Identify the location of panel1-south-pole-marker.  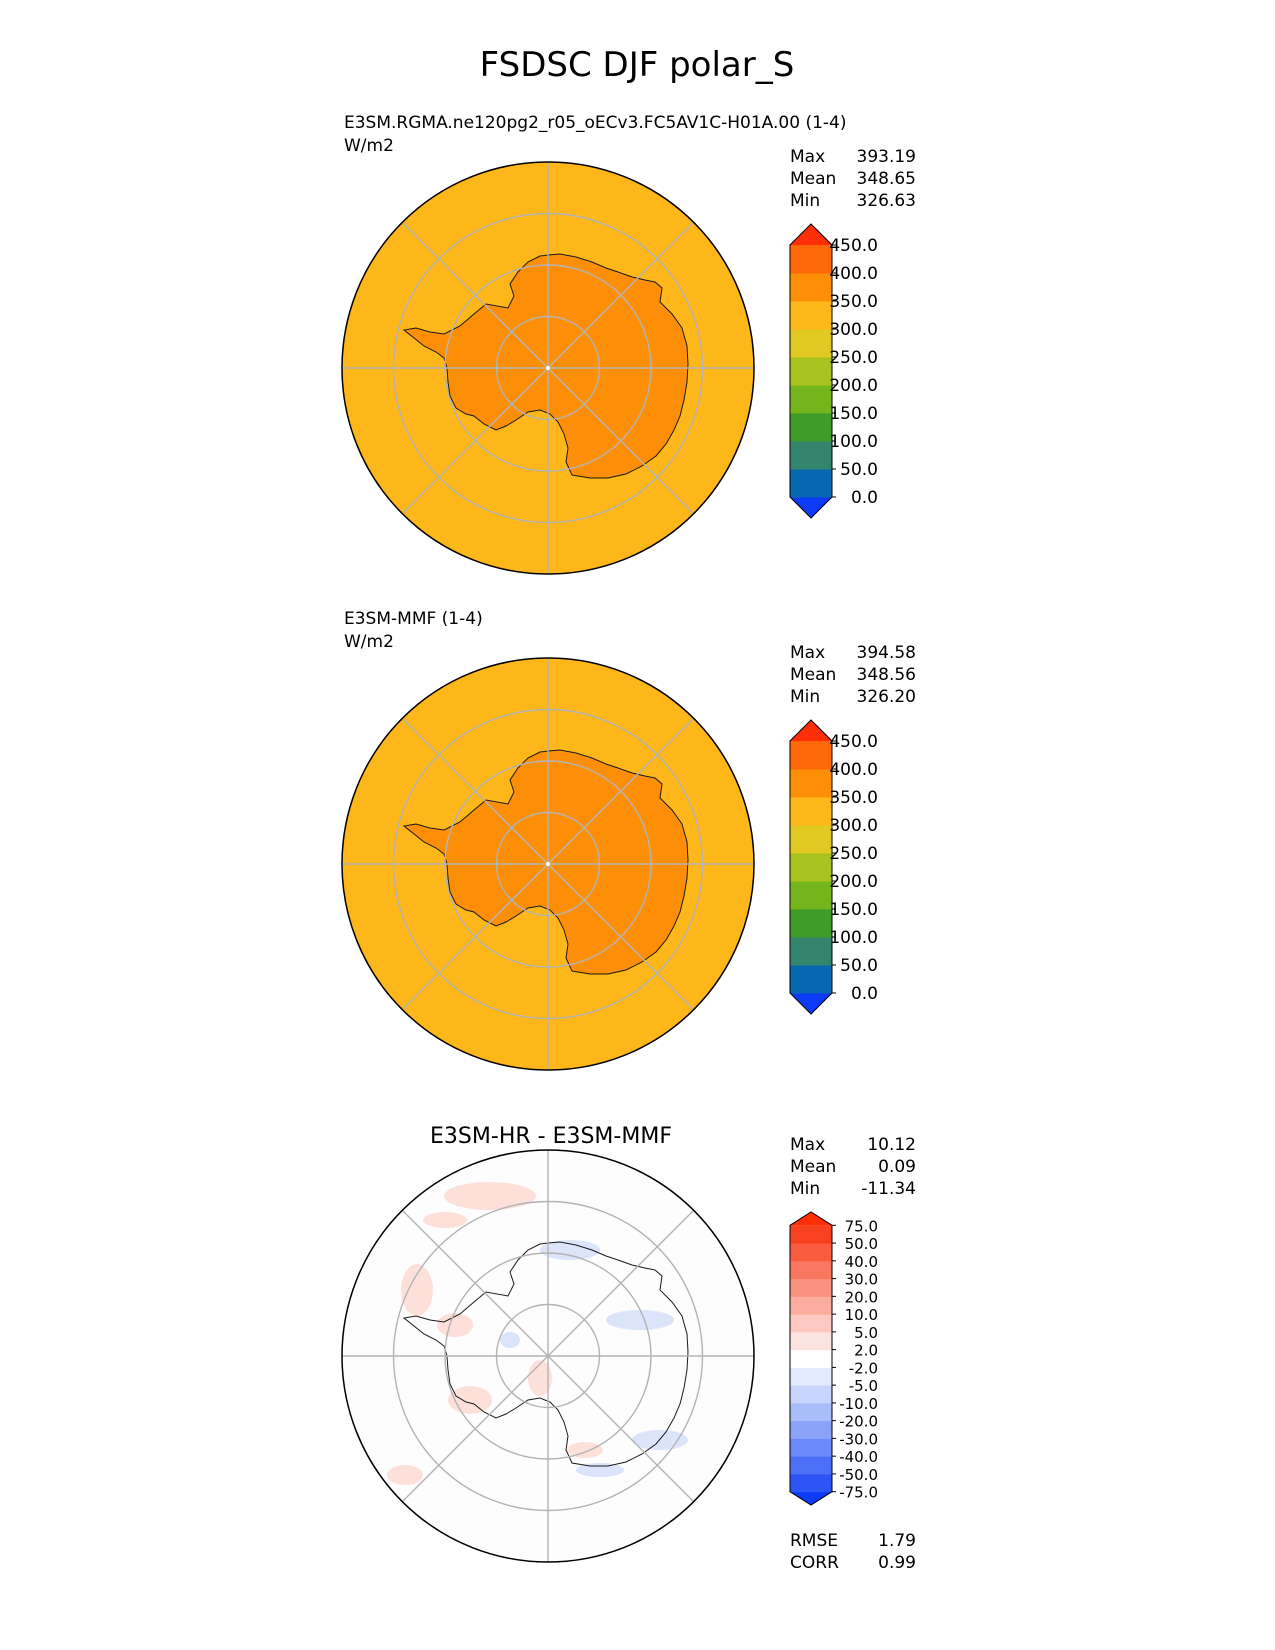
(548, 368).